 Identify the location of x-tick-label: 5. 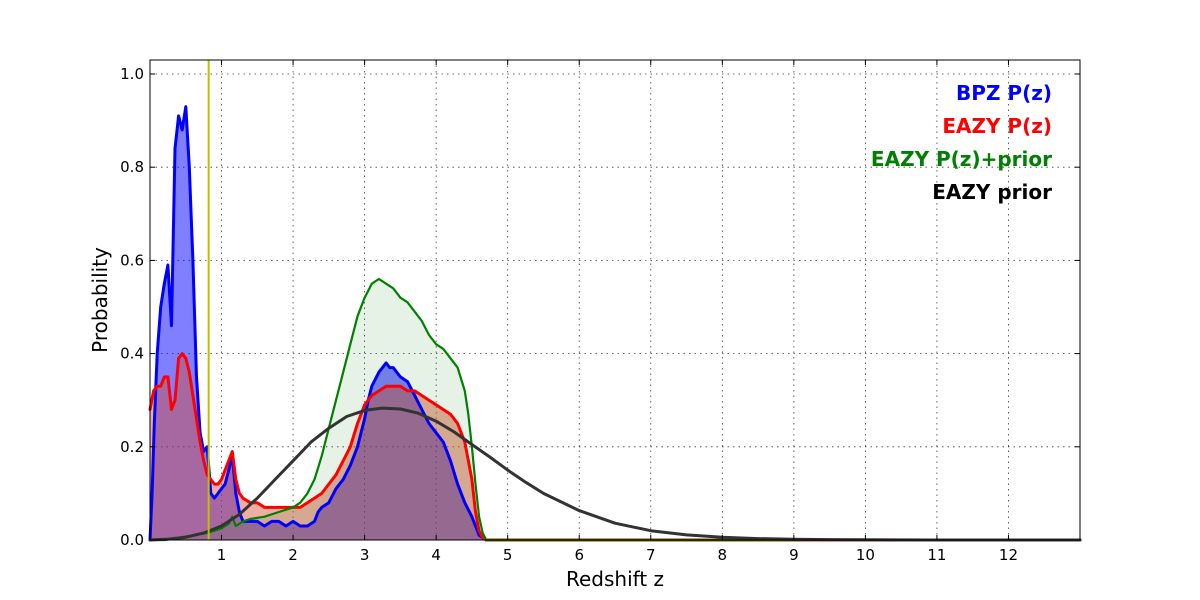
(508, 555).